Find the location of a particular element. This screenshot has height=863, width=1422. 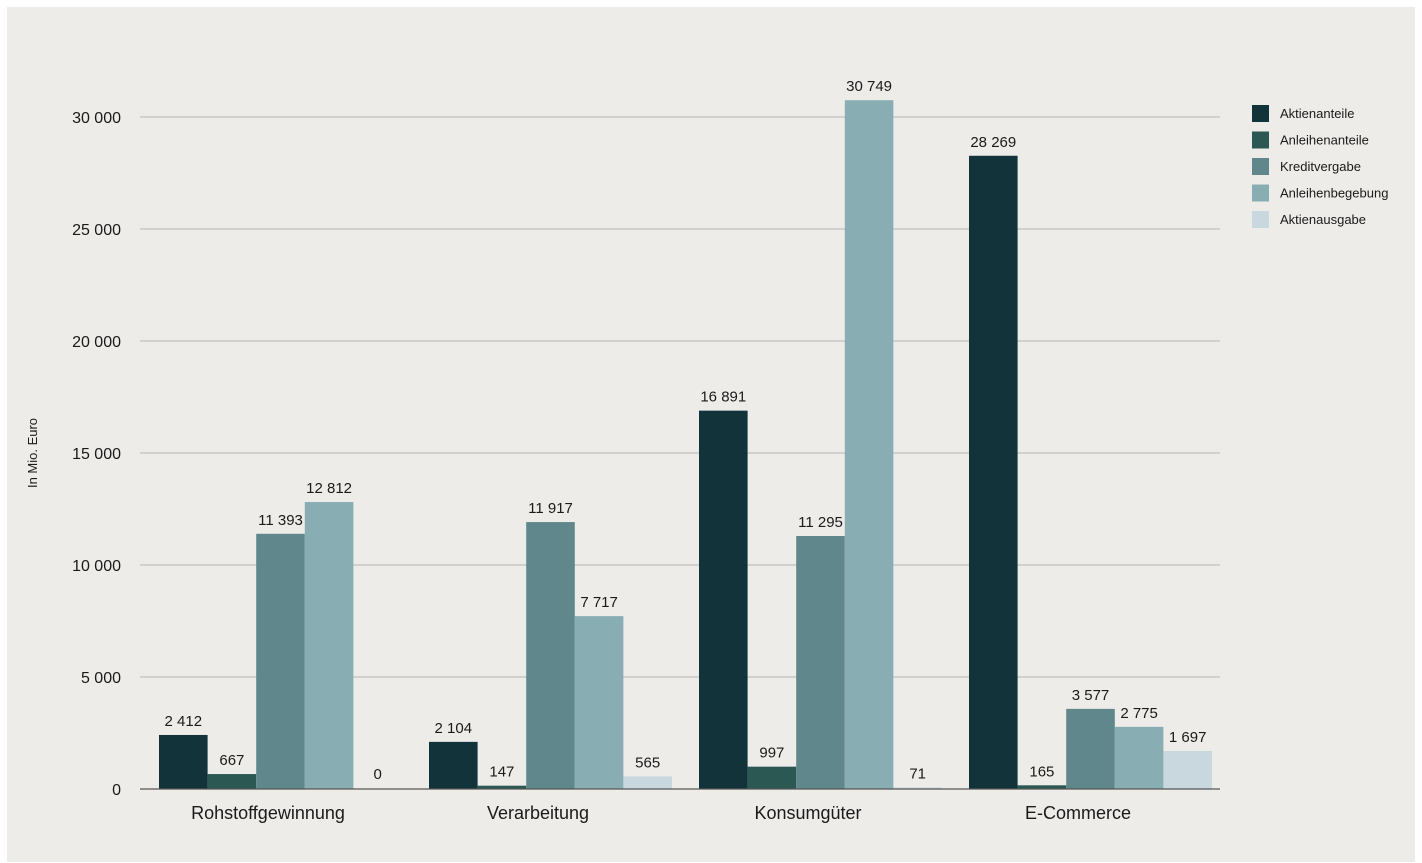

y-axis-ticks: 0 5 000 10 000 15 000 20 000 25 000 30 000 is located at coordinates (96, 454).